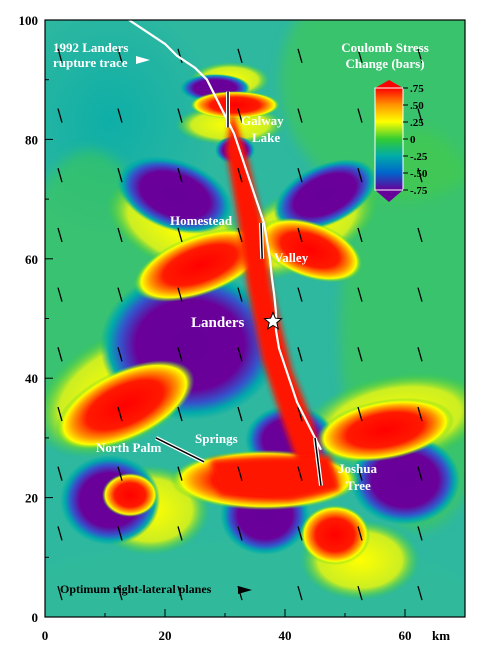 Image resolution: width=487 pixels, height=657 pixels. Describe the element at coordinates (441, 635) in the screenshot. I see `x-unit-label: km` at that location.